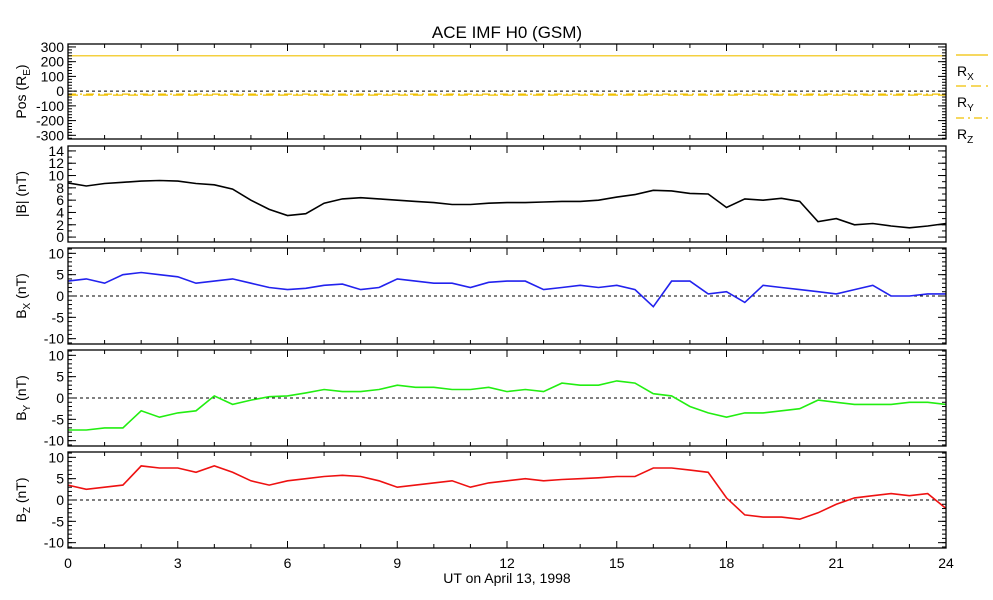  I want to click on legend-label-subscript: Y, so click(970, 108).